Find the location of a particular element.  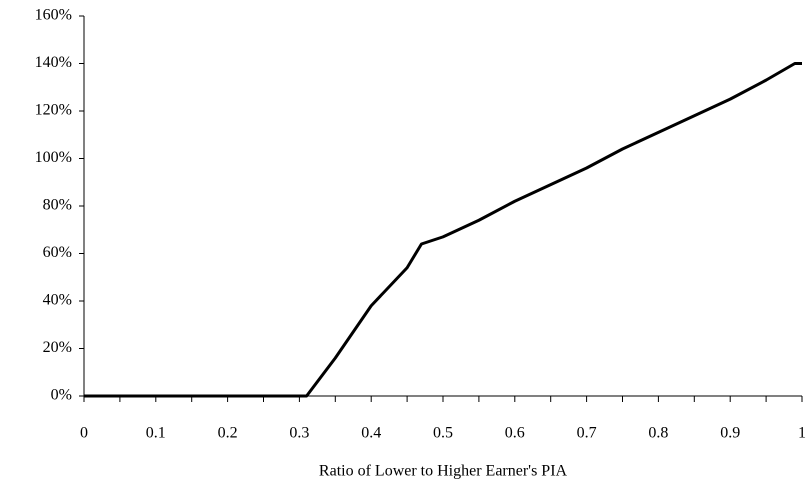

y-tick-label: 80% is located at coordinates (57, 205).